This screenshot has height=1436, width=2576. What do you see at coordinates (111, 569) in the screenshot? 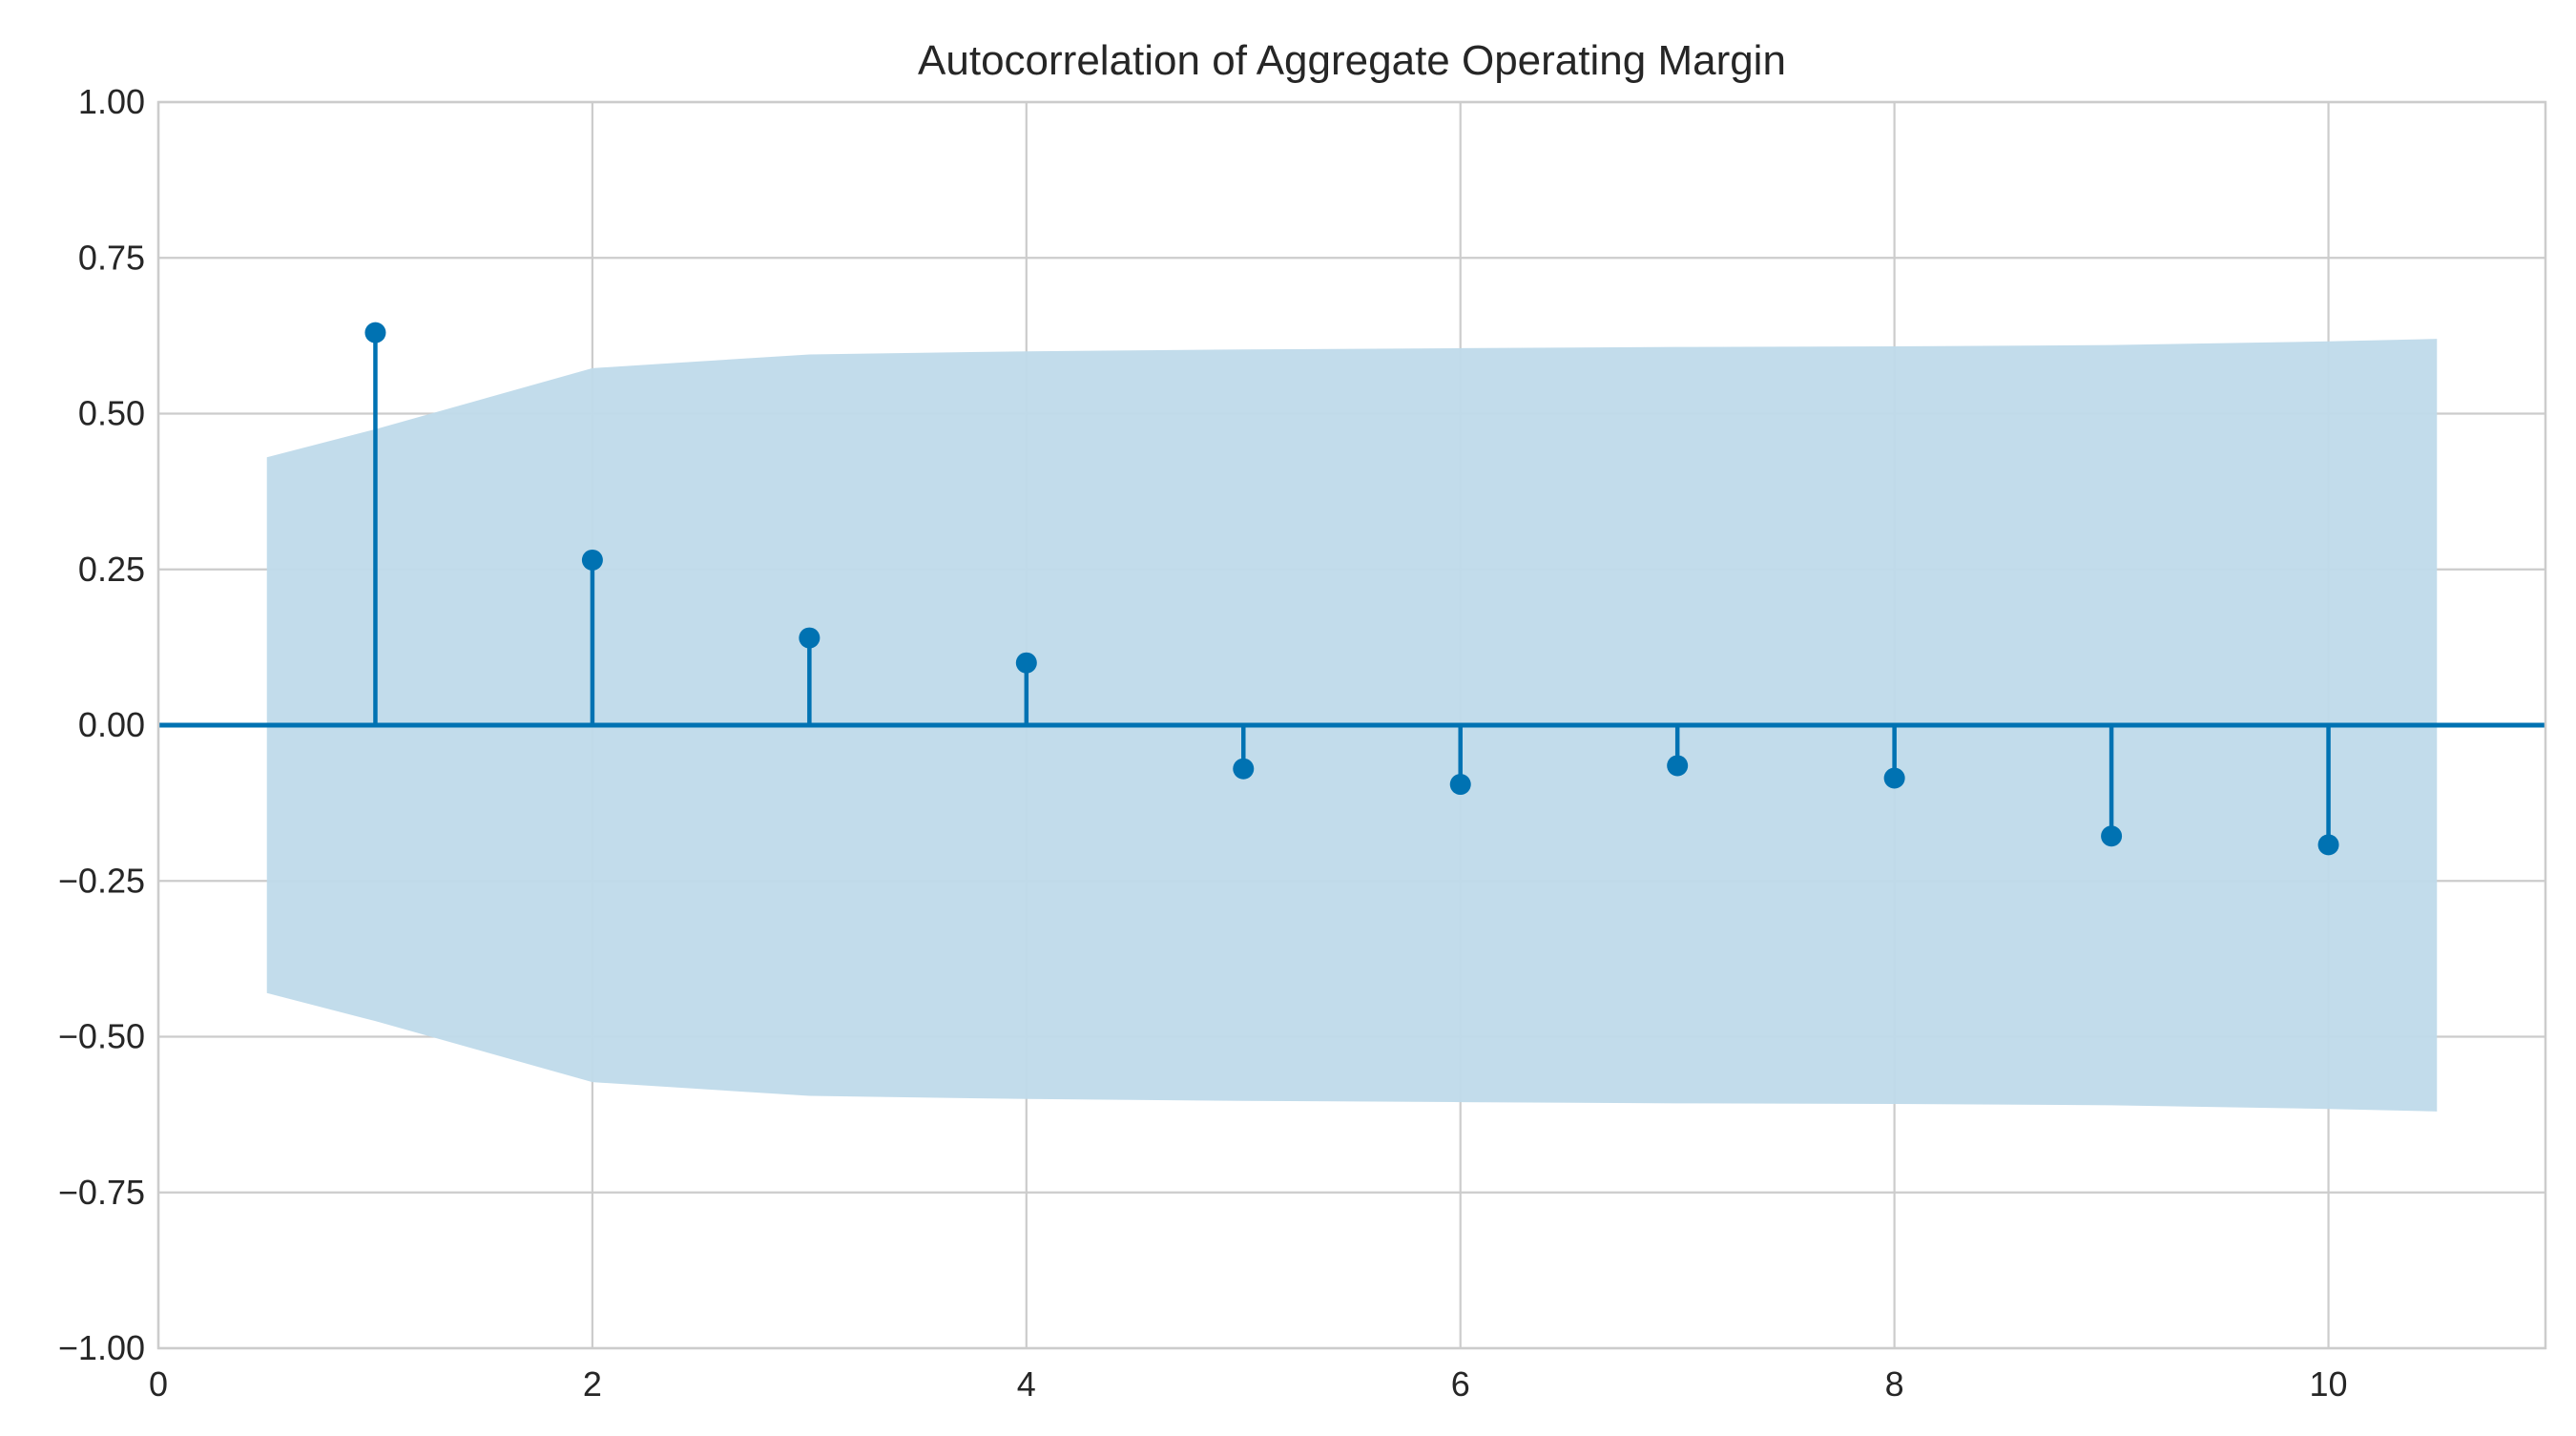
I see `y-tick-label: 0.25` at bounding box center [111, 569].